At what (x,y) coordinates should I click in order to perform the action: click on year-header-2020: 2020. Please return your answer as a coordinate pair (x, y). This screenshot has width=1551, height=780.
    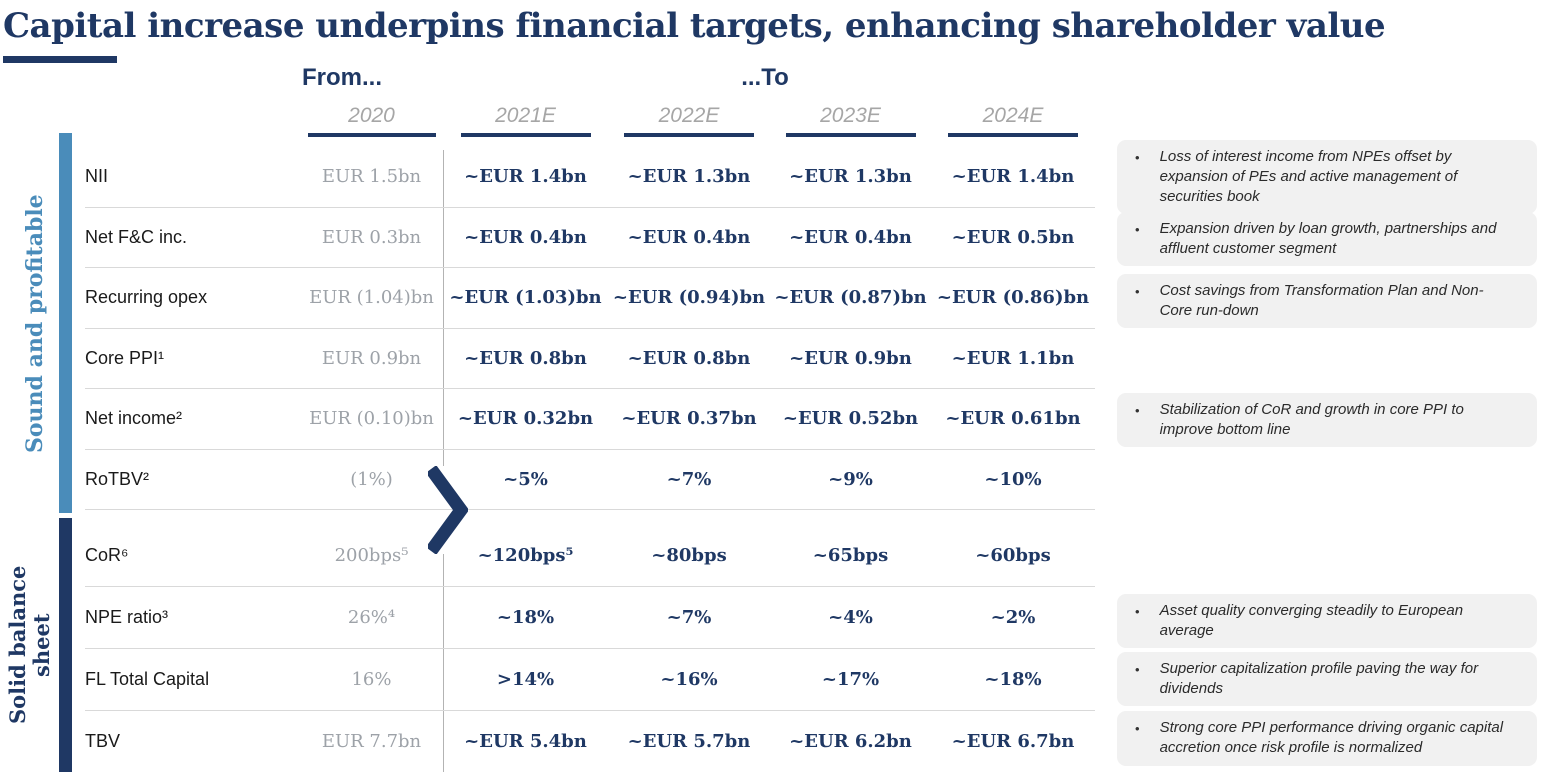
    Looking at the image, I should click on (371, 120).